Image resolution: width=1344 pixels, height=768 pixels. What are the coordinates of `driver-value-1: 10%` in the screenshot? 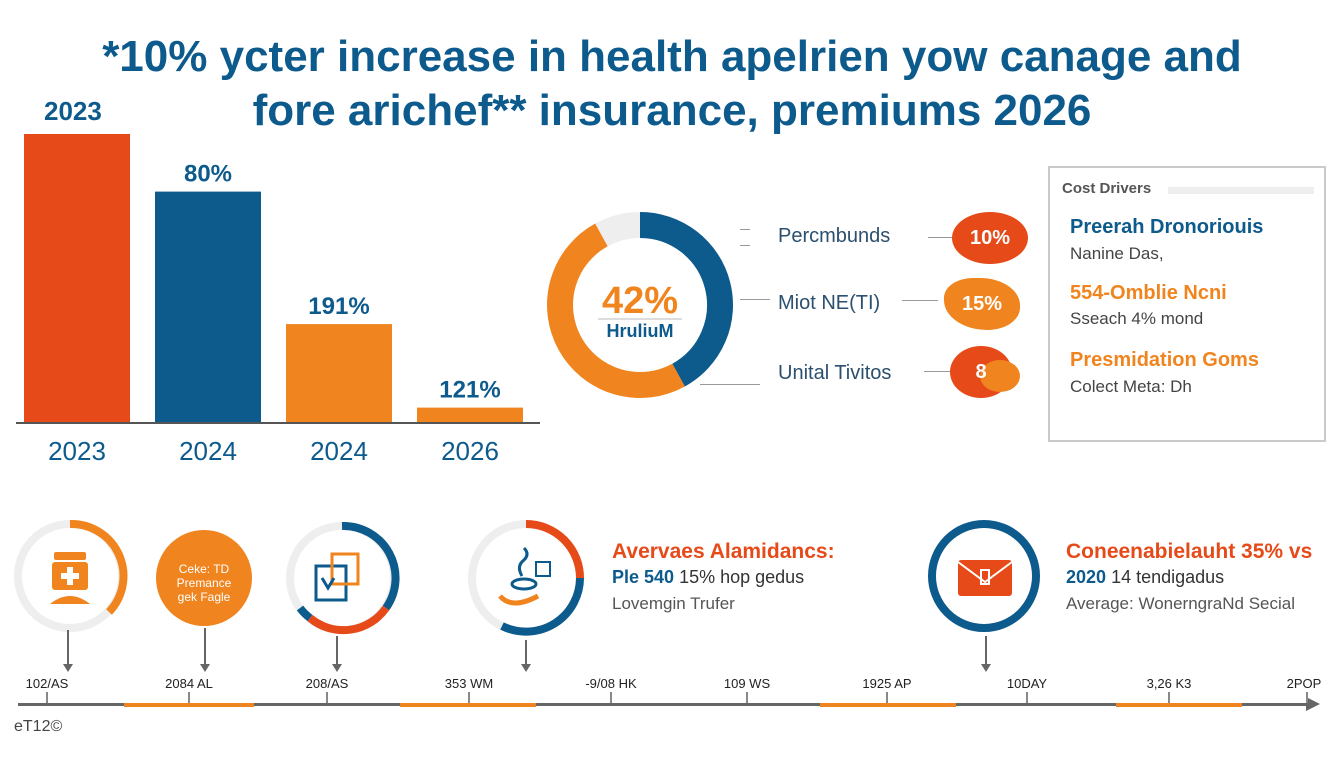 It's located at (990, 237).